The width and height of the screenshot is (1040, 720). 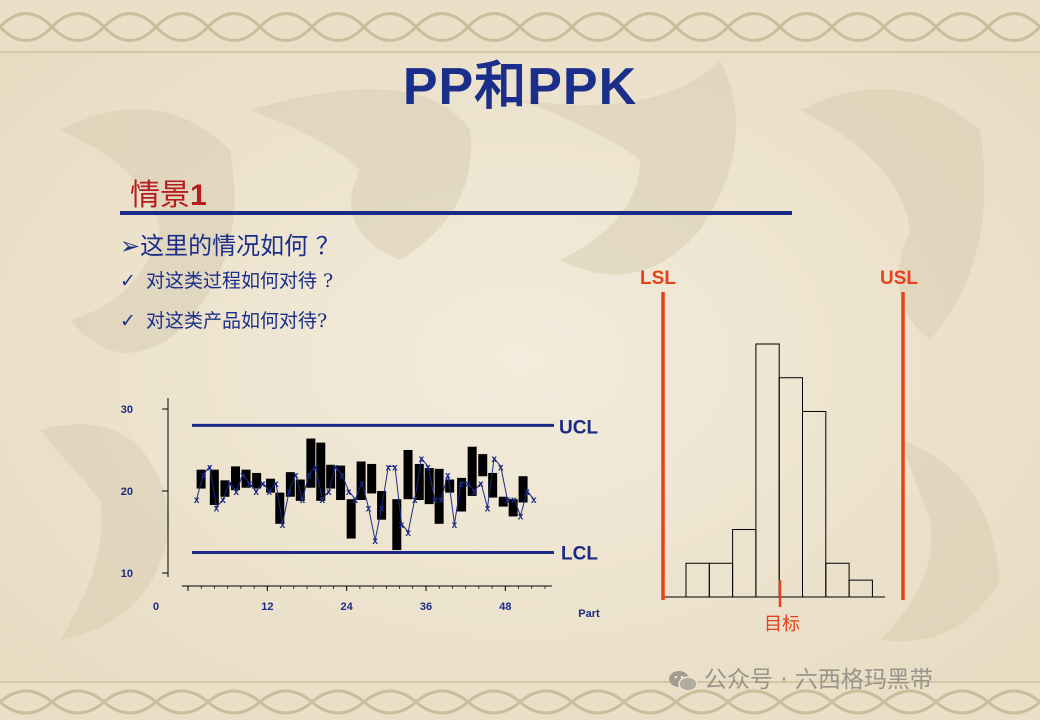 What do you see at coordinates (127, 574) in the screenshot?
I see `y-tick-label: 10` at bounding box center [127, 574].